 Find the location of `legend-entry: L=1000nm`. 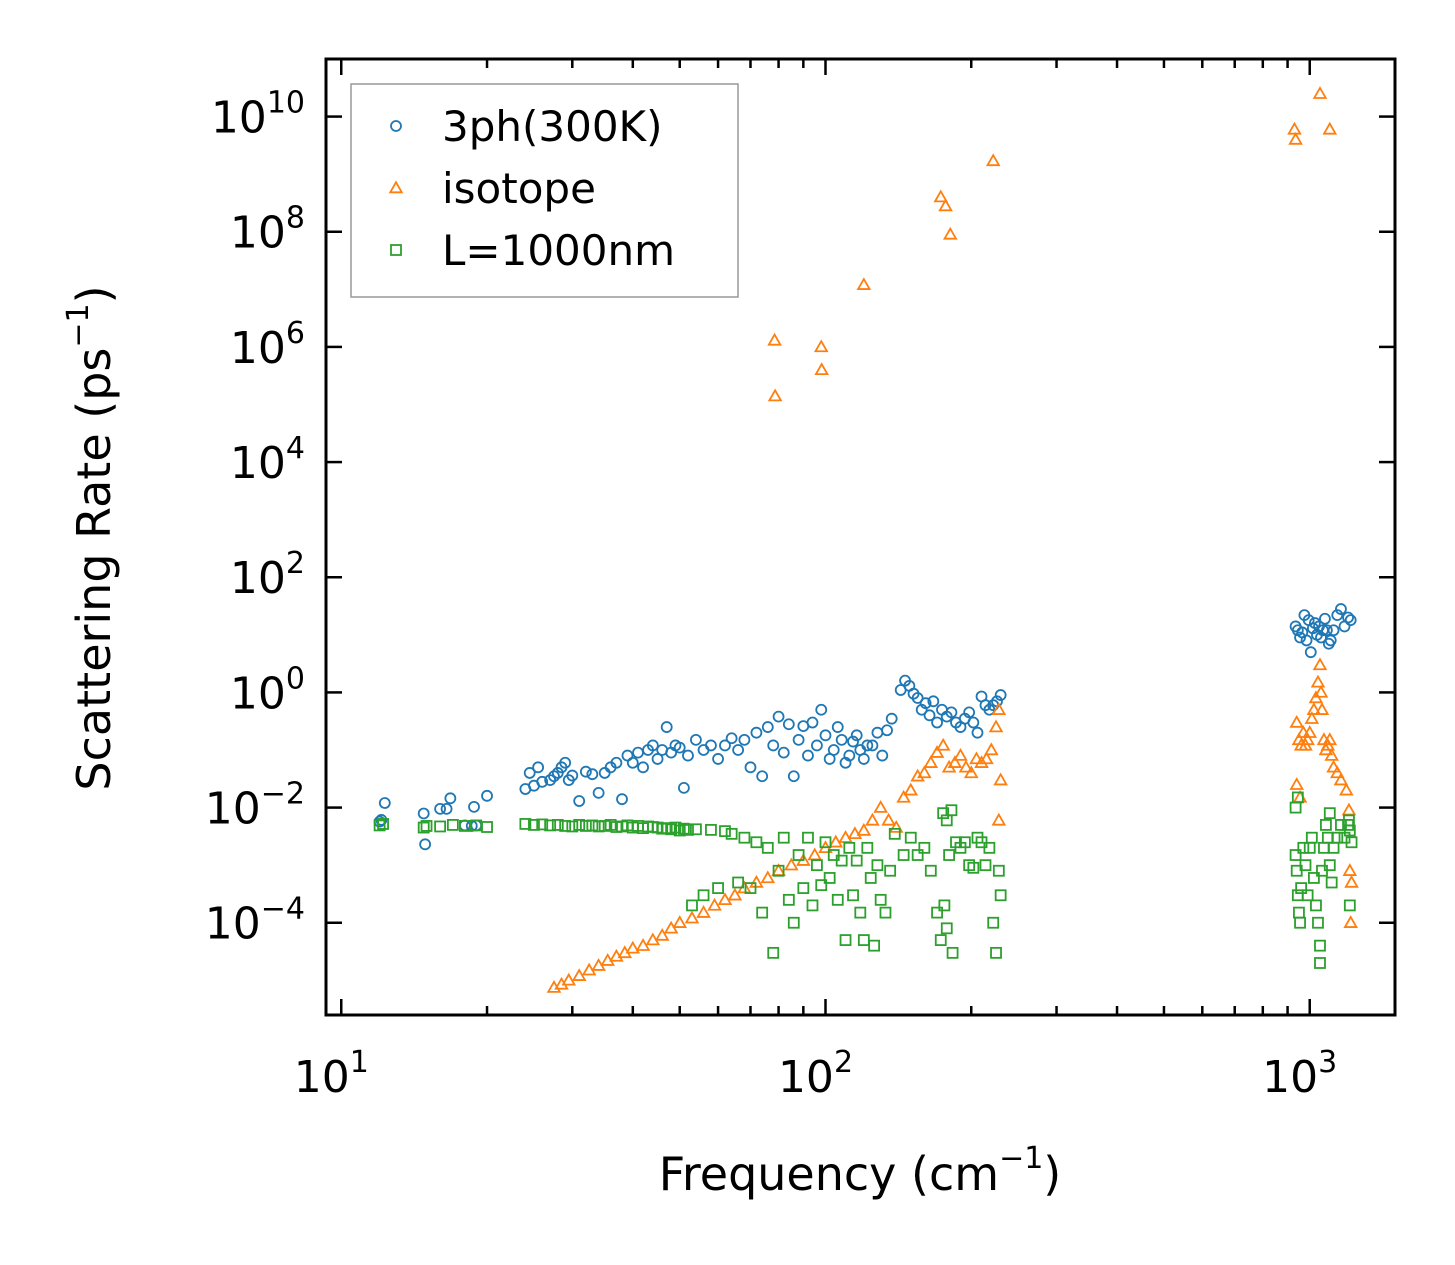

legend-entry: L=1000nm is located at coordinates (532, 250).